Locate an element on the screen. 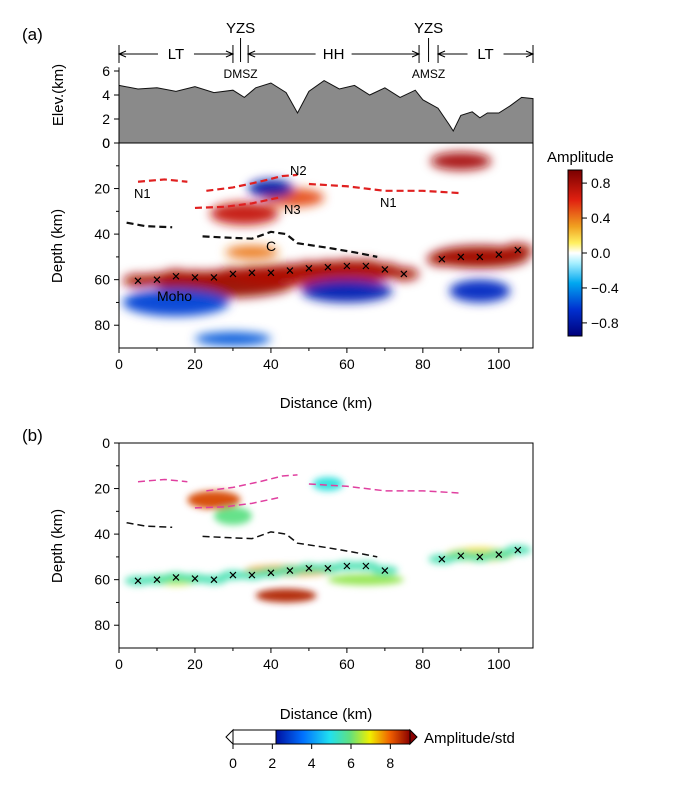 This screenshot has width=673, height=789. boundary-top-label-0: YZS is located at coordinates (240, 28).